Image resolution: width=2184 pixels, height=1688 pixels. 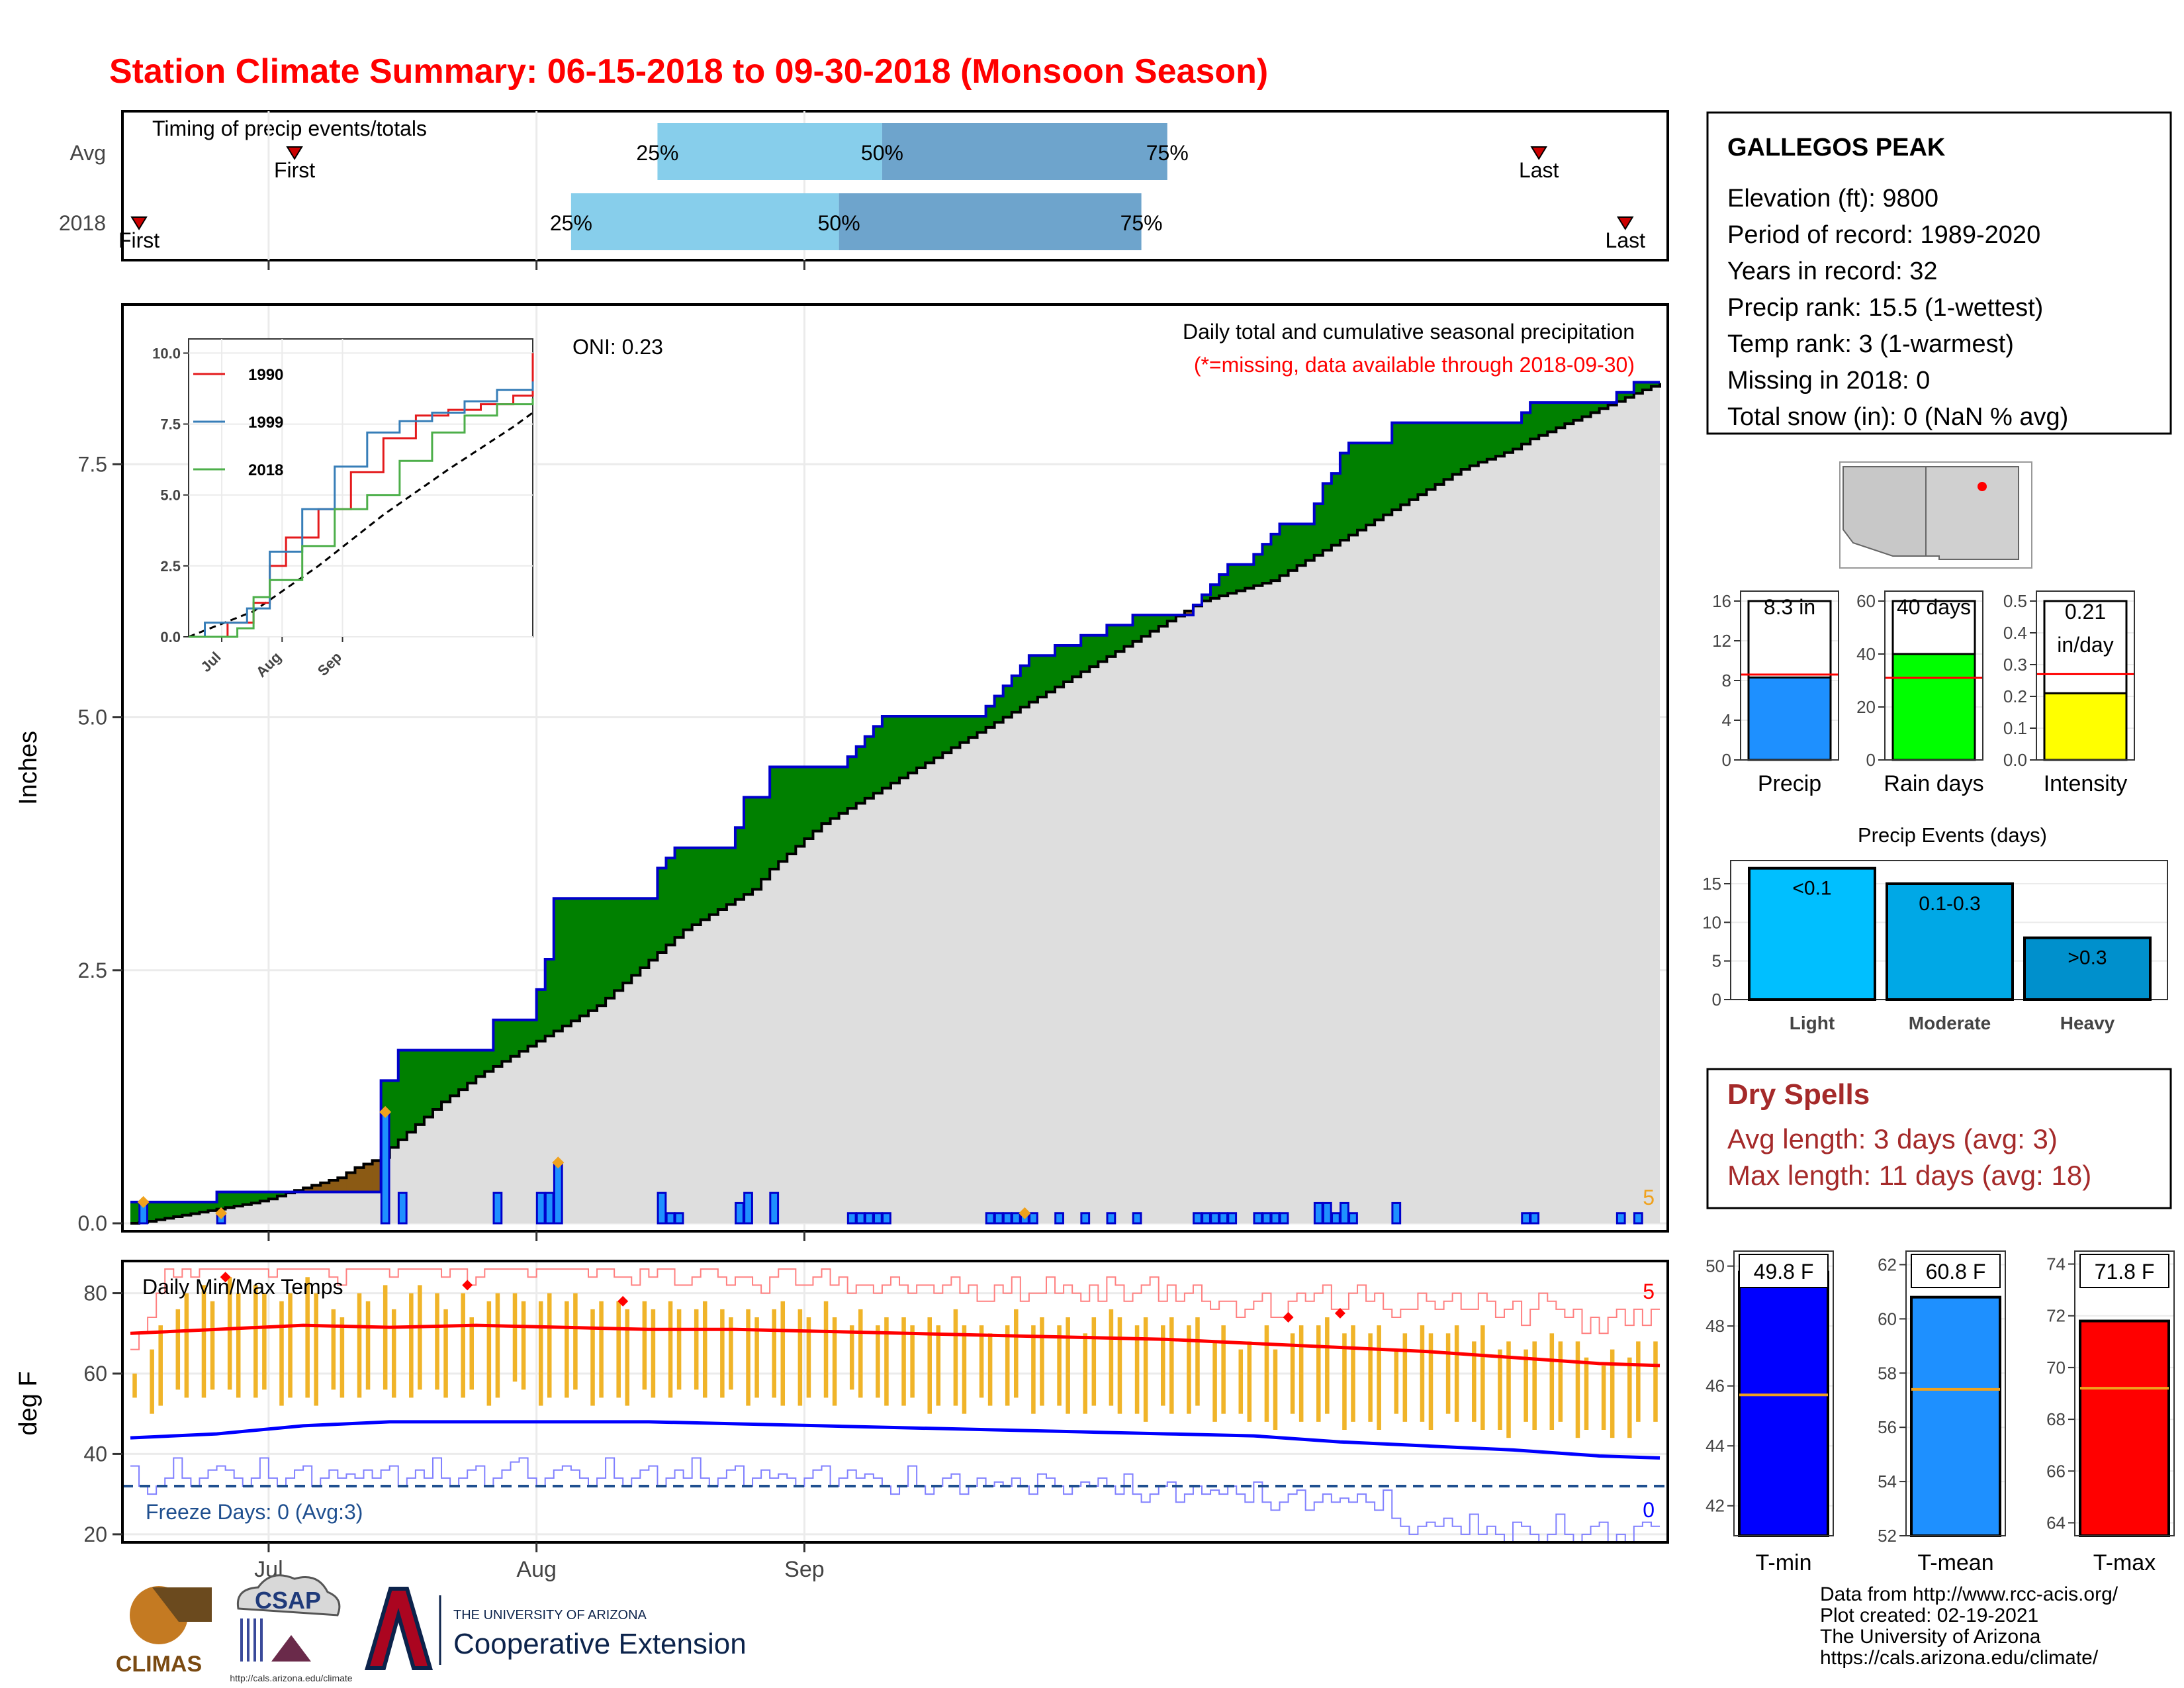 I want to click on inset-y-tick-label: 2.5, so click(x=171, y=566).